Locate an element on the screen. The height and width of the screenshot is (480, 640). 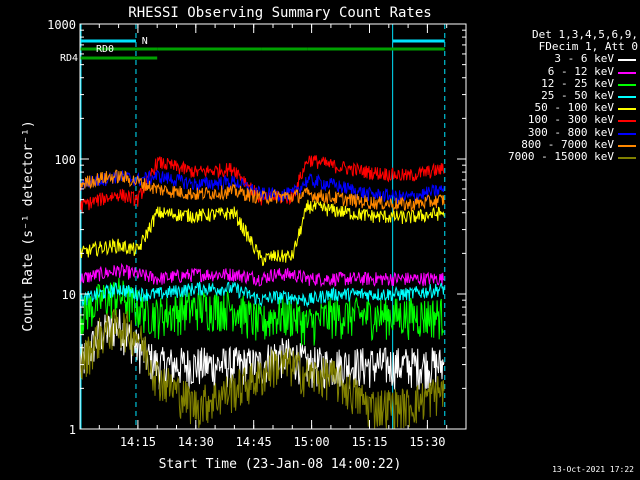
legend-entry-label: 300 - 800 keV is located at coordinates (570, 132).